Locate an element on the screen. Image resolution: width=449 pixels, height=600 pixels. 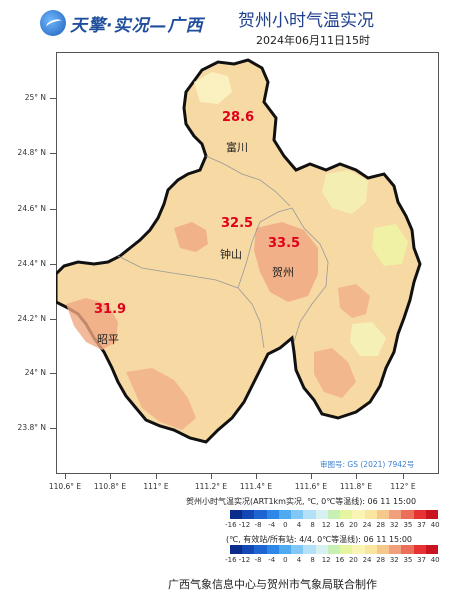
logo-icon is located at coordinates (53, 23).